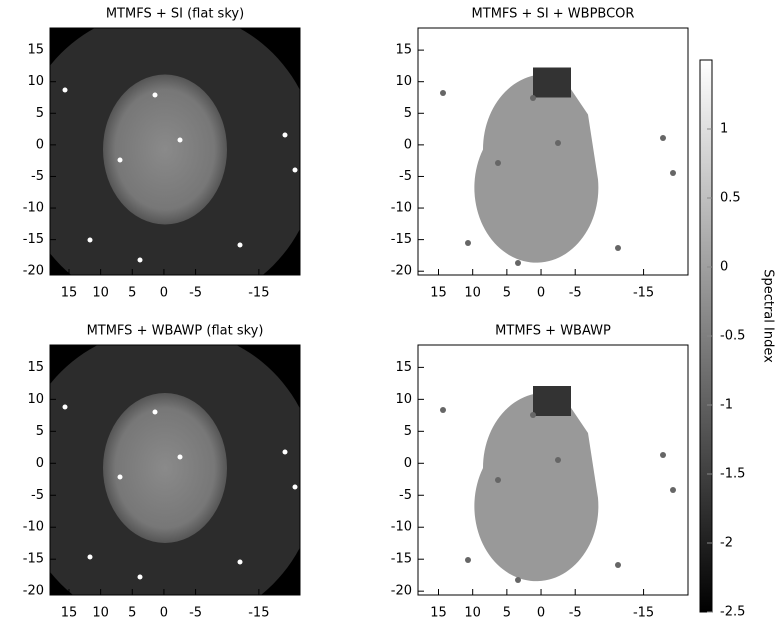 Image resolution: width=777 pixels, height=632 pixels. What do you see at coordinates (724, 267) in the screenshot?
I see `colorbar-tick-label: 0` at bounding box center [724, 267].